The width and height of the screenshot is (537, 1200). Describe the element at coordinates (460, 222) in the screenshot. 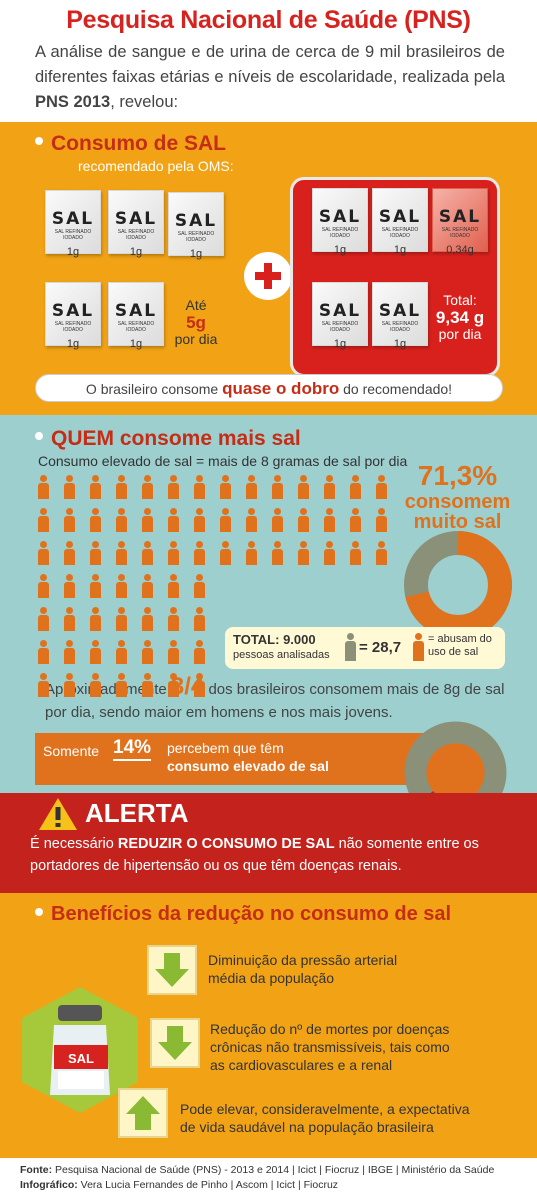

I see `salt-packet: SAL SAL REFINADO IODADO 0,34g` at that location.